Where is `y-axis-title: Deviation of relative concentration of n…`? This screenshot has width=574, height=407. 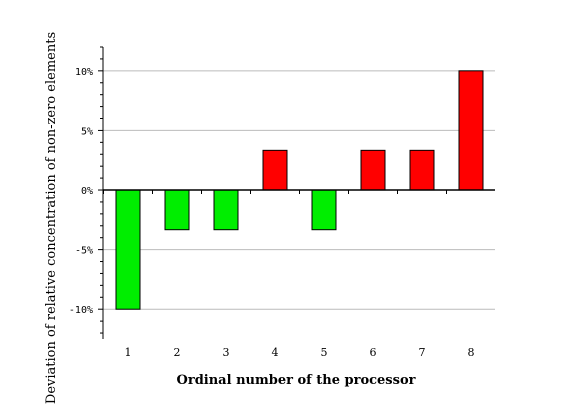 y-axis-title: Deviation of relative concentration of n… is located at coordinates (51, 218).